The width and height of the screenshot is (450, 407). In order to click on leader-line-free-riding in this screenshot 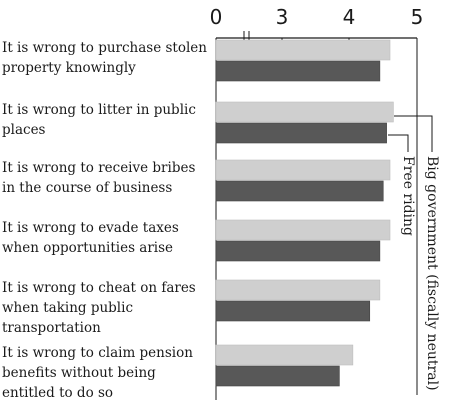, I will do `click(398, 143)`.